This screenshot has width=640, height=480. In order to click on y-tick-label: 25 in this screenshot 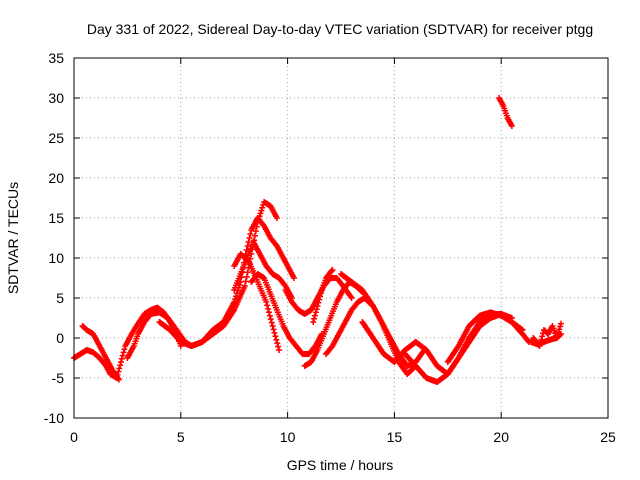, I will do `click(56, 138)`.